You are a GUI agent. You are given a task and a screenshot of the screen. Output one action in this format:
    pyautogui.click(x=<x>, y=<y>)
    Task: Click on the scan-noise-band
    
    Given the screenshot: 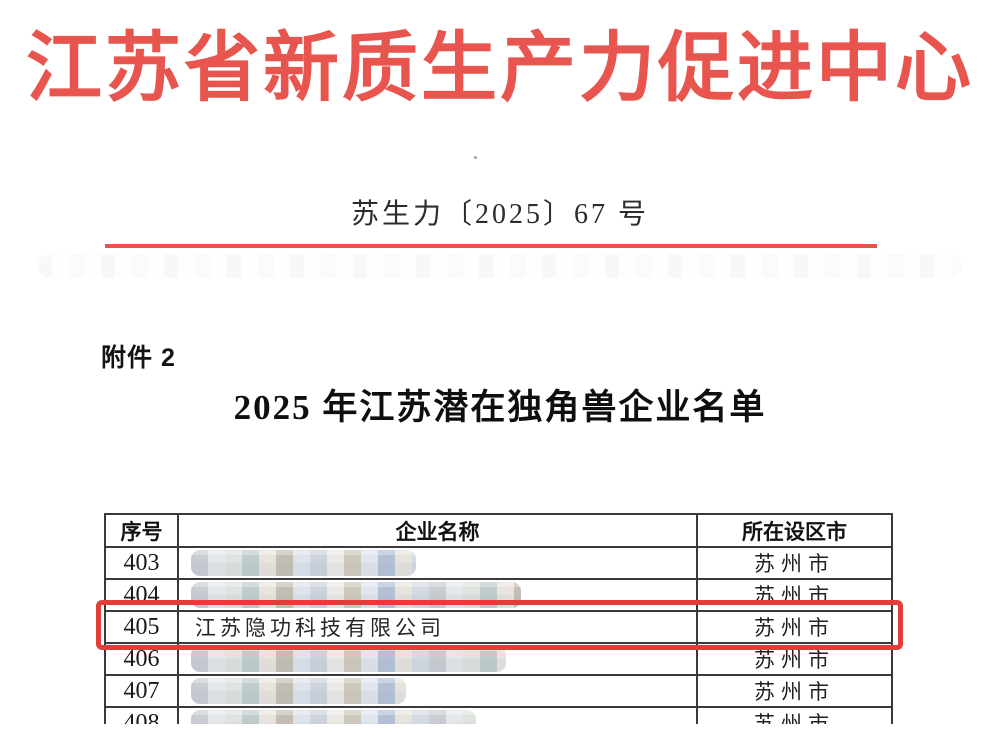 What is the action you would take?
    pyautogui.click(x=500, y=266)
    